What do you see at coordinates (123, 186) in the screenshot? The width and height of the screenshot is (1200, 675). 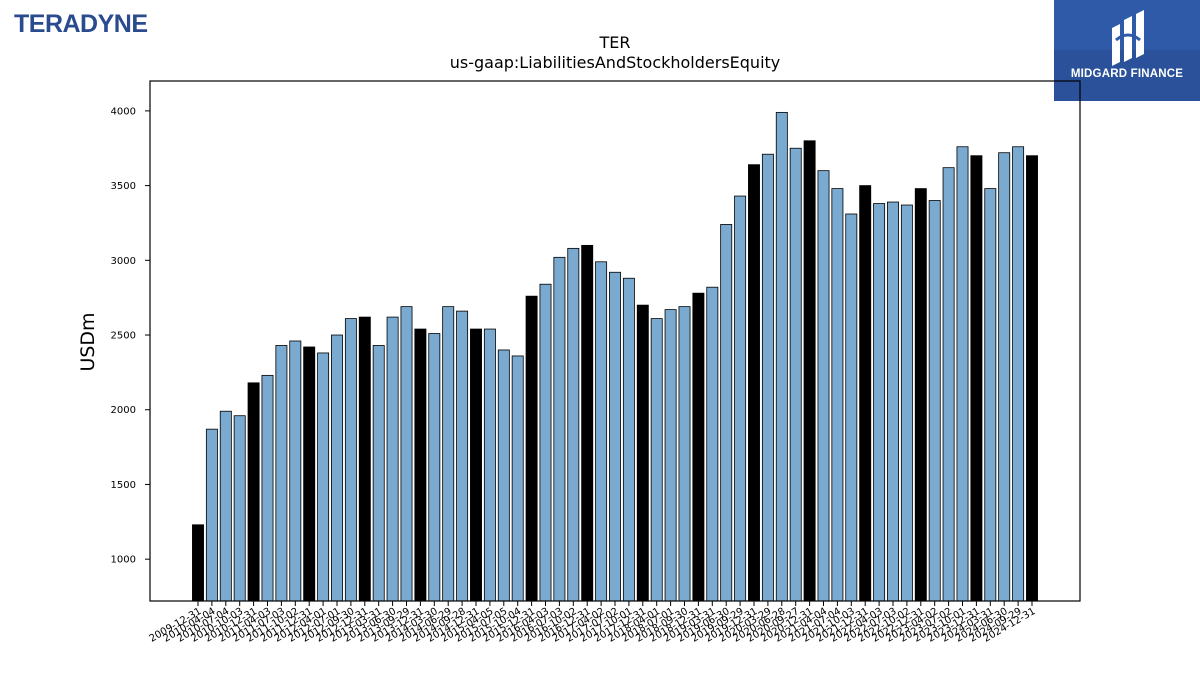 I see `y-tick-label: 3500` at bounding box center [123, 186].